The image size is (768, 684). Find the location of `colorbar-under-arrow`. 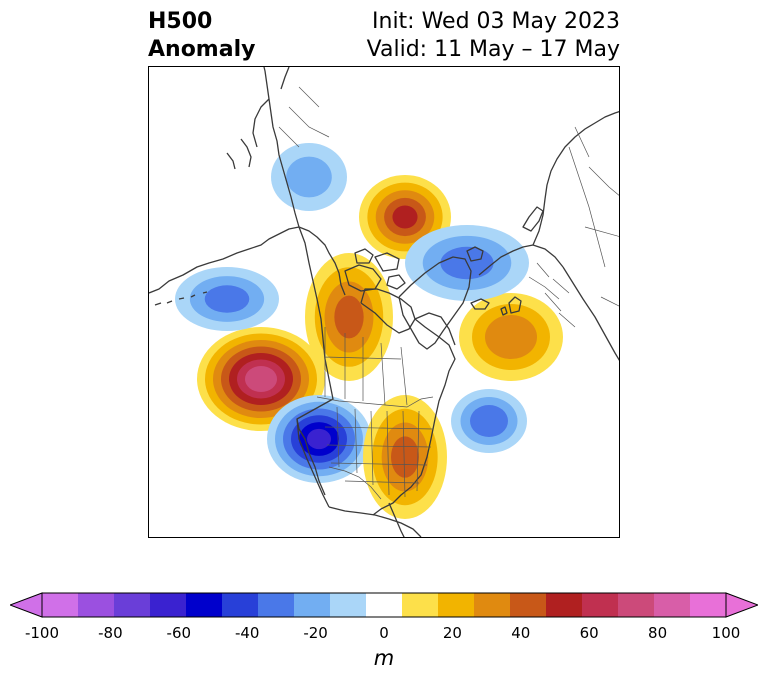

colorbar-under-arrow is located at coordinates (26, 605).